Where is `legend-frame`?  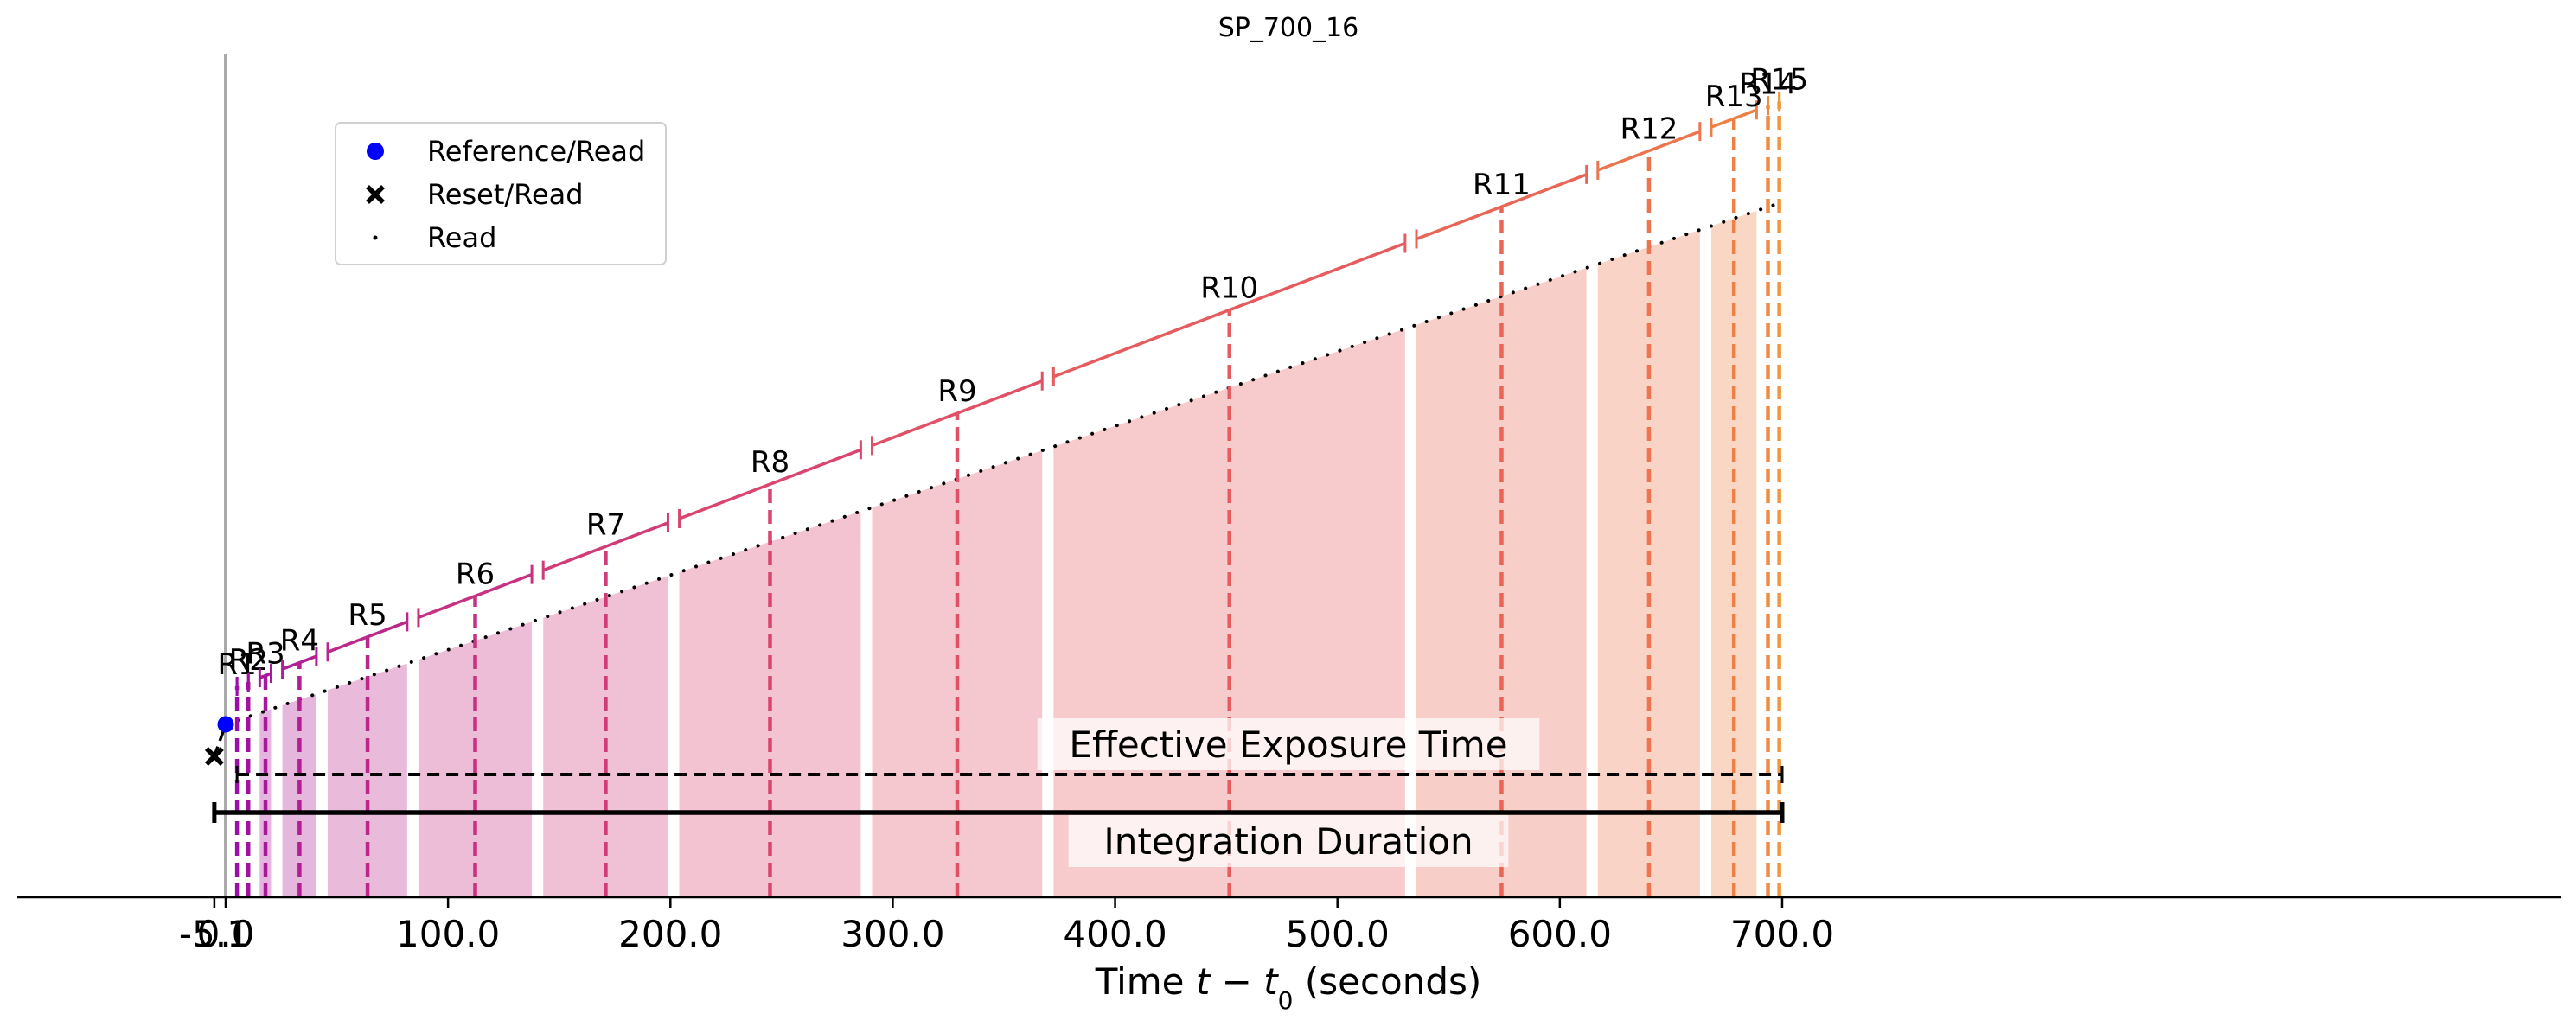
legend-frame is located at coordinates (501, 194).